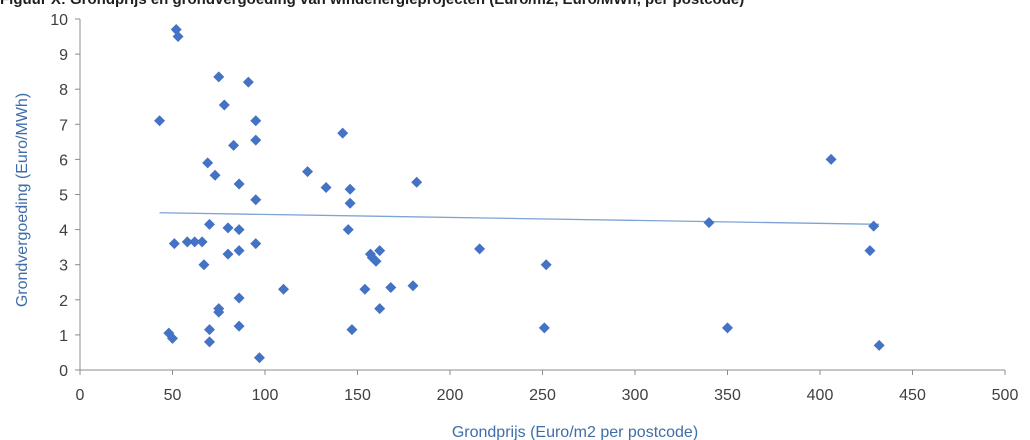 Image resolution: width=1030 pixels, height=440 pixels. Describe the element at coordinates (912, 395) in the screenshot. I see `x-tick-label: 450` at that location.